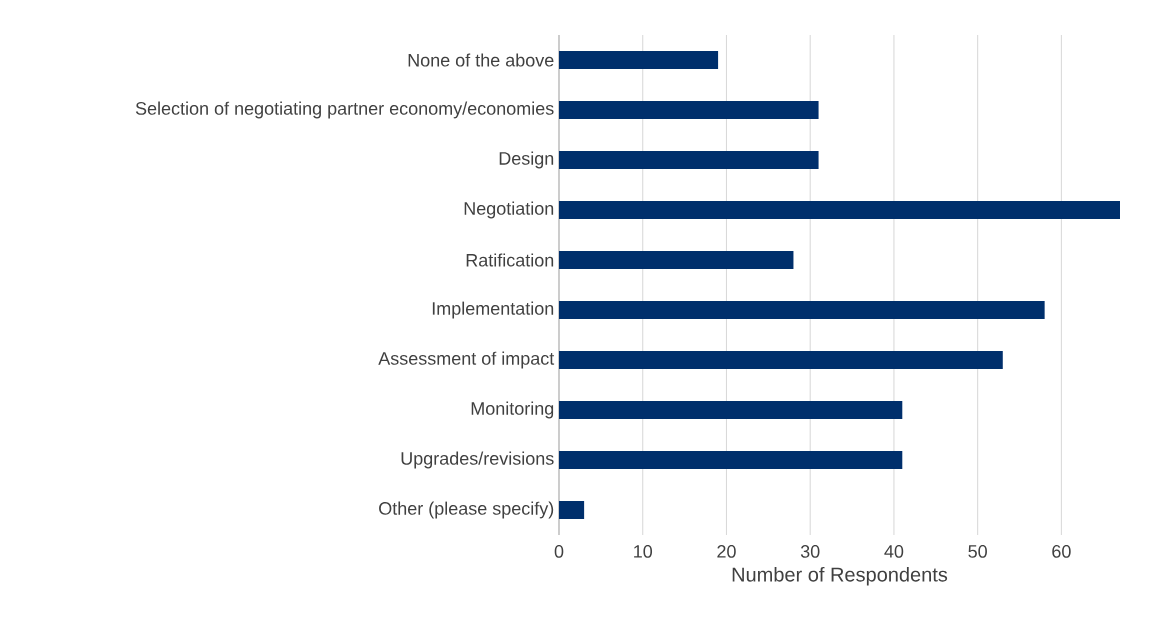 This screenshot has width=1159, height=636. I want to click on y-tick-label: Other (please specify), so click(466, 510).